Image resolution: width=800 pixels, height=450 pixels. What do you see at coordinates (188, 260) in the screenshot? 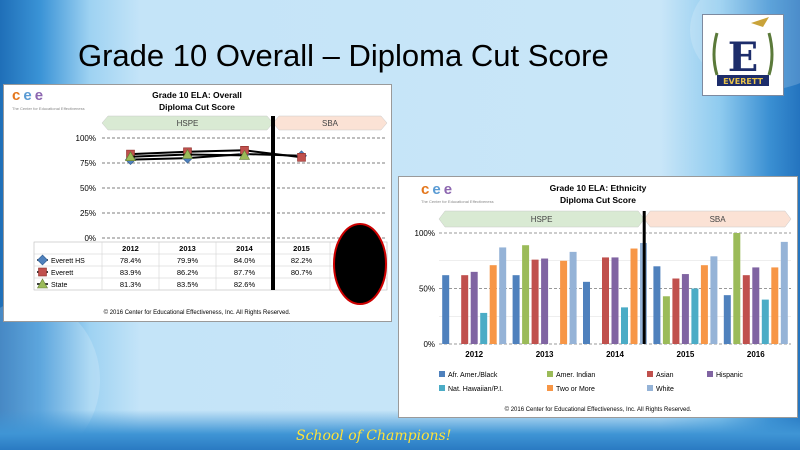
I see `data-label: 79.9%` at bounding box center [188, 260].